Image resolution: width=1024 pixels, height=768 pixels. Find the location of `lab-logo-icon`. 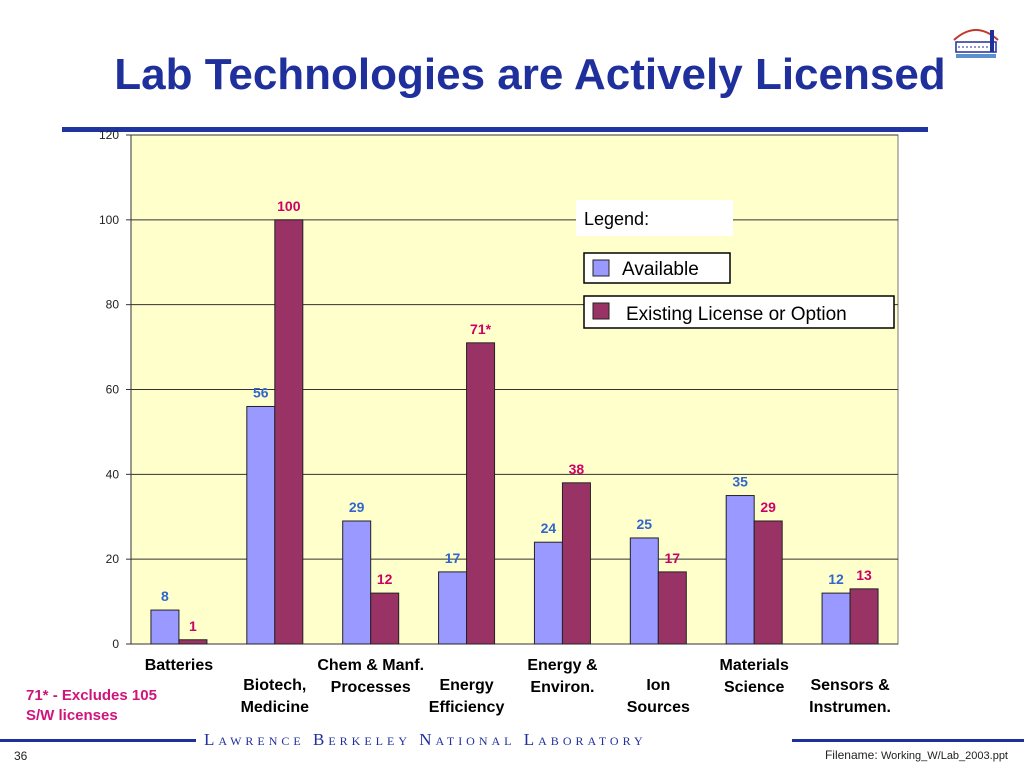

lab-logo-icon is located at coordinates (976, 43).